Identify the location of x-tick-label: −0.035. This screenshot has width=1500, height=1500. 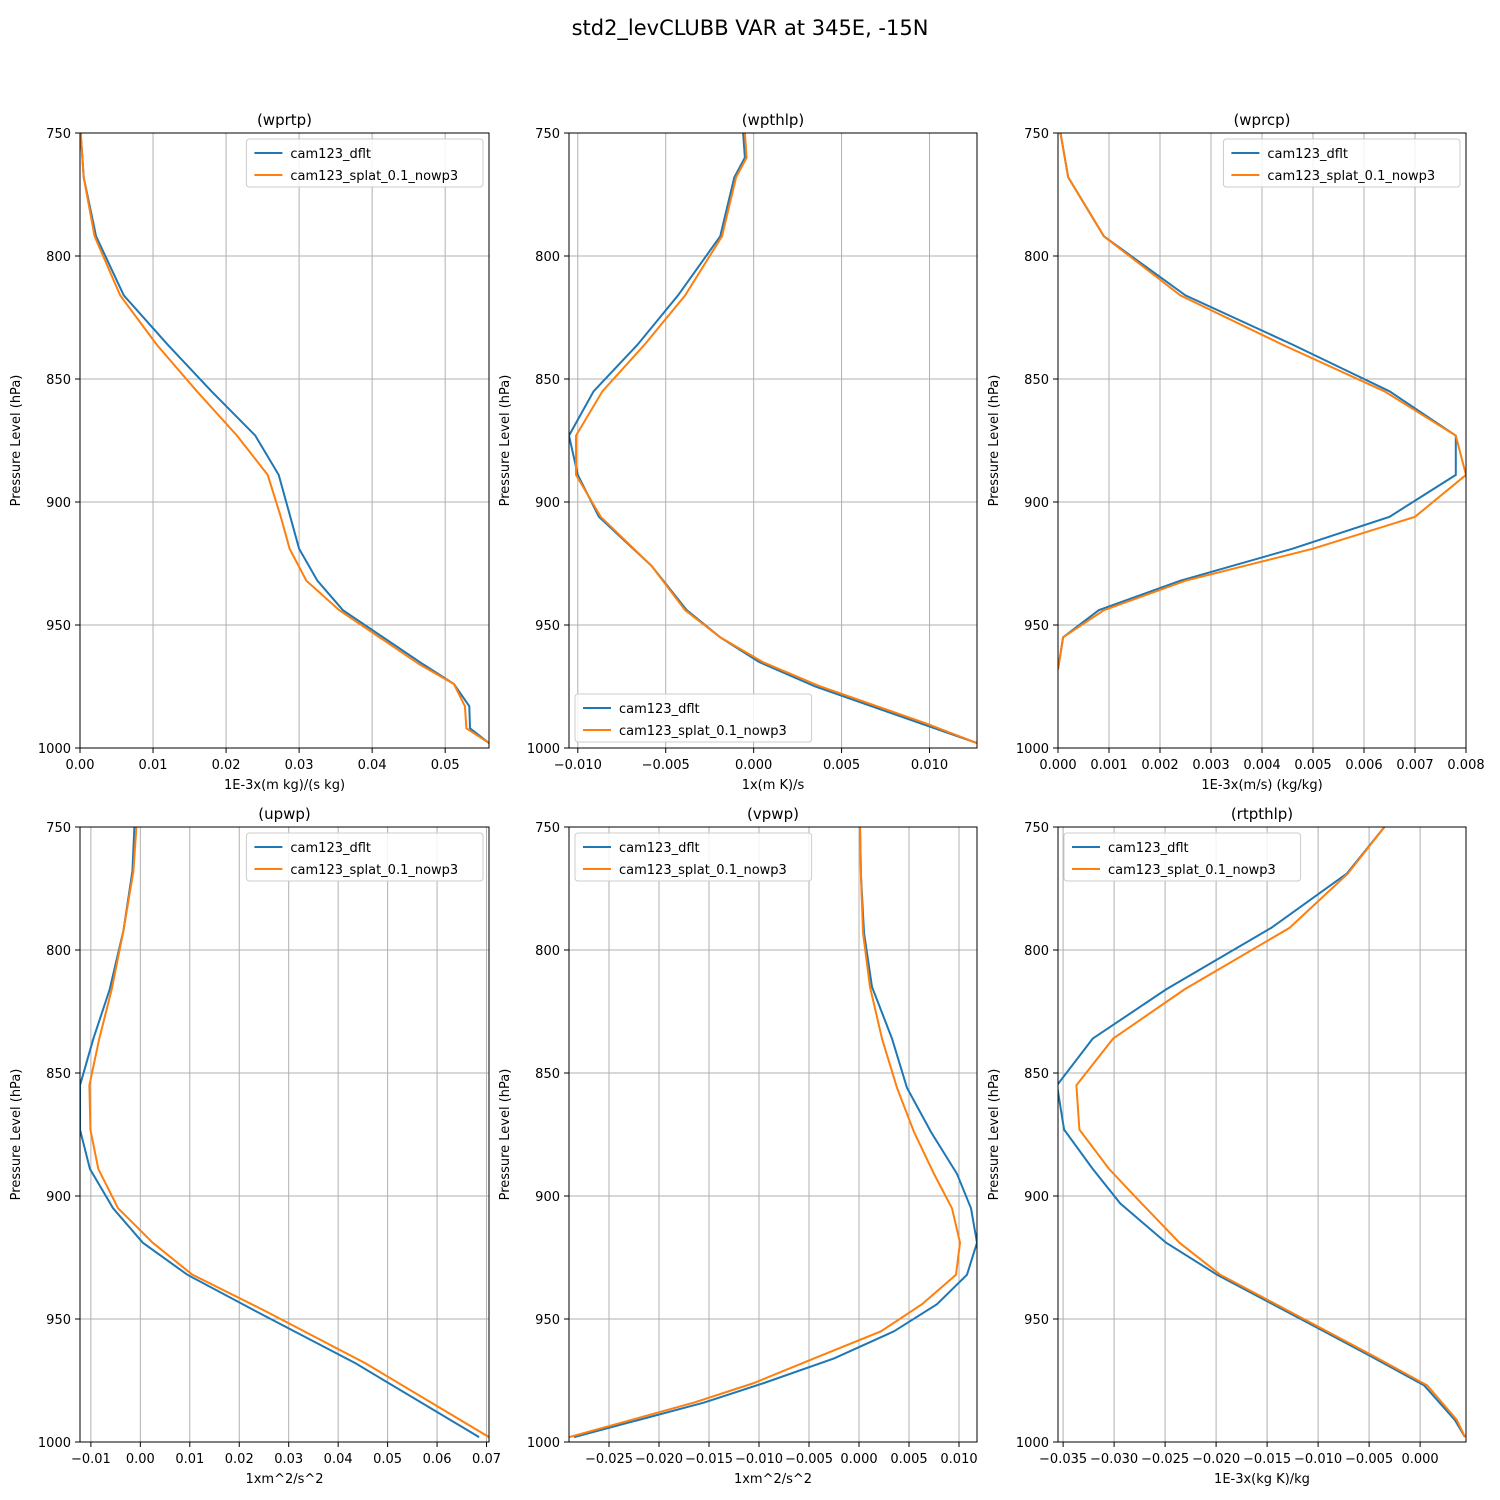
(1063, 1459).